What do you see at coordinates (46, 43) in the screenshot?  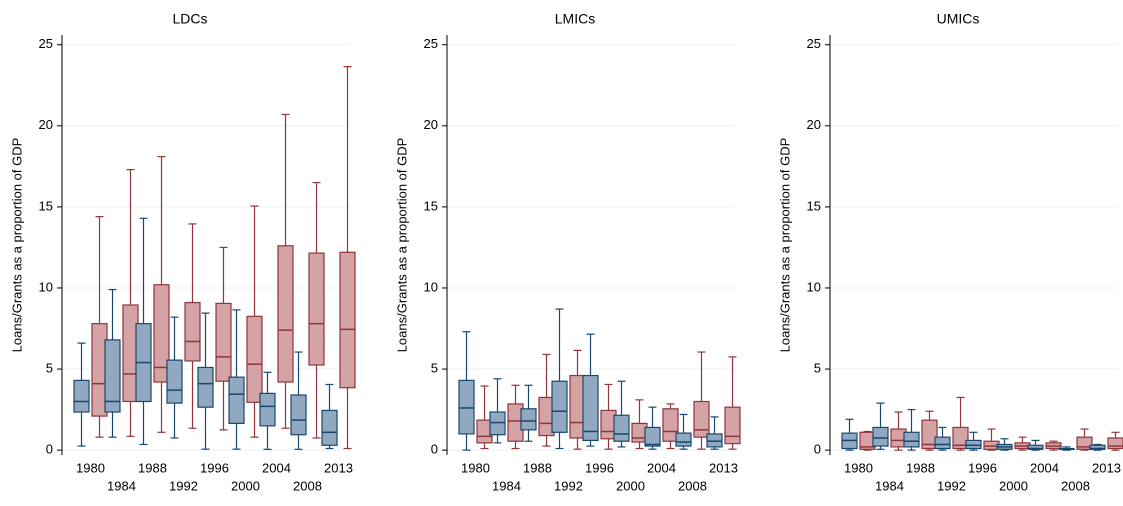 I see `y-tick-label: 25` at bounding box center [46, 43].